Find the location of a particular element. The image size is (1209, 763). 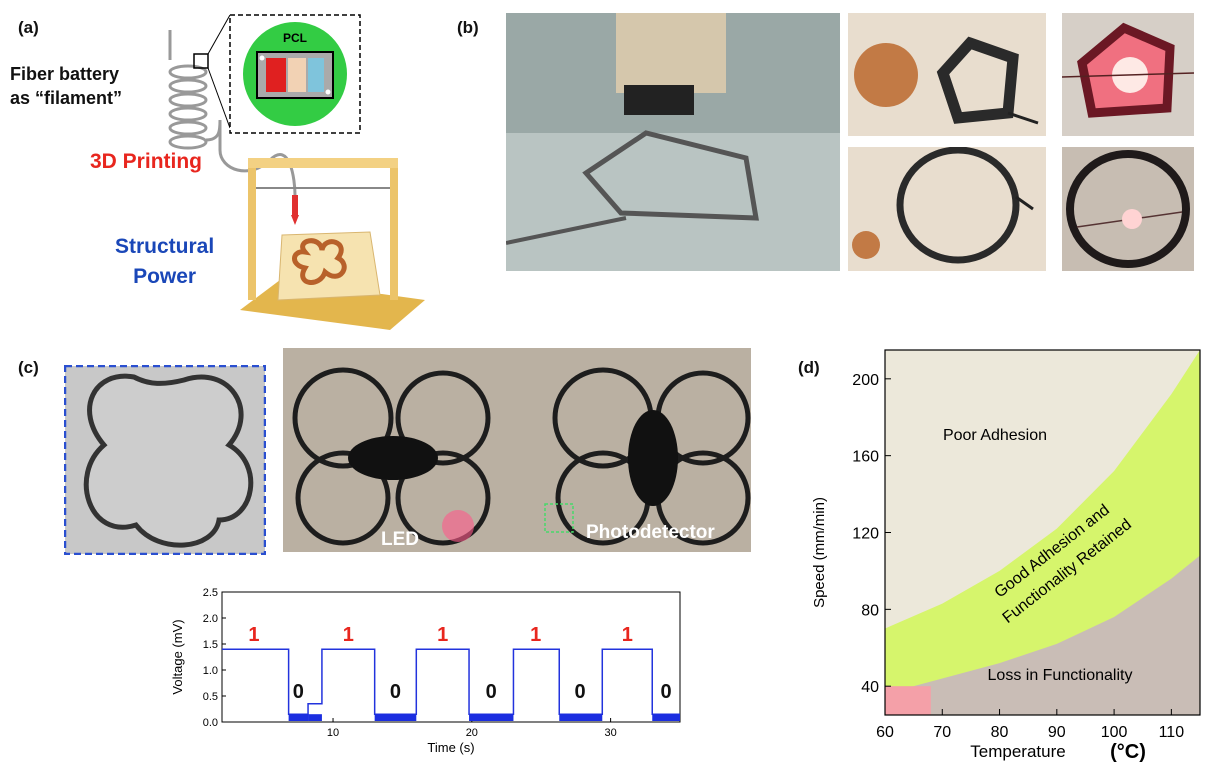

panel-d-label: (d) is located at coordinates (809, 367).